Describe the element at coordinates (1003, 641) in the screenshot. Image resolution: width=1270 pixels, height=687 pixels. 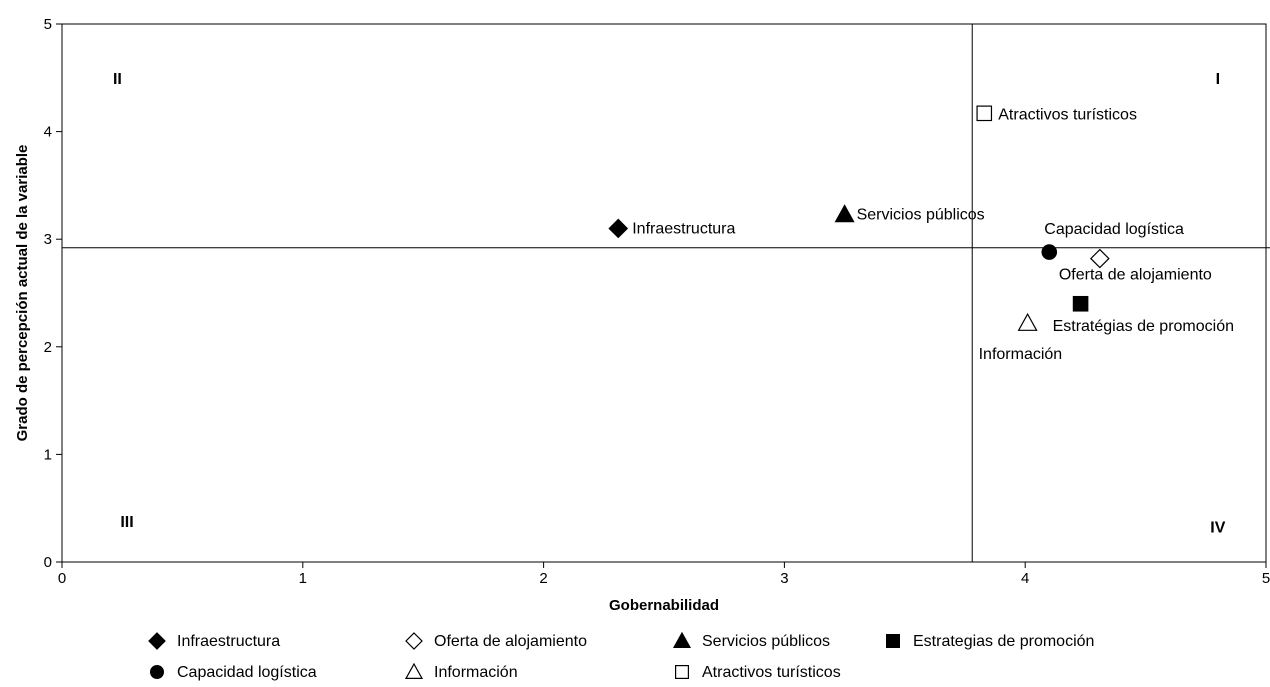
I see `legend-label-estrategias-de-promocion: Estrategias de promoción` at that location.